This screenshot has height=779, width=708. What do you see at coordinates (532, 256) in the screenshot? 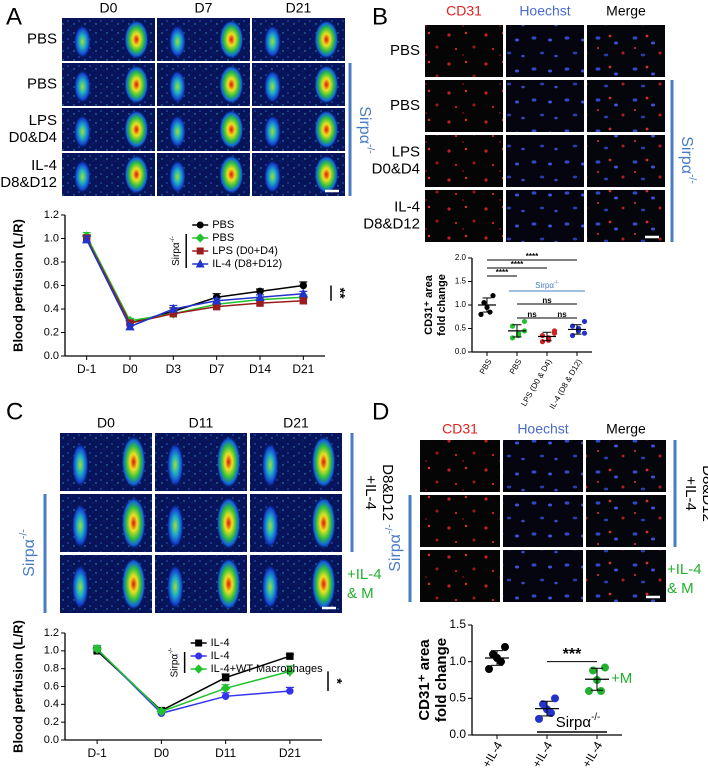
I see `significance-label: ****` at bounding box center [532, 256].